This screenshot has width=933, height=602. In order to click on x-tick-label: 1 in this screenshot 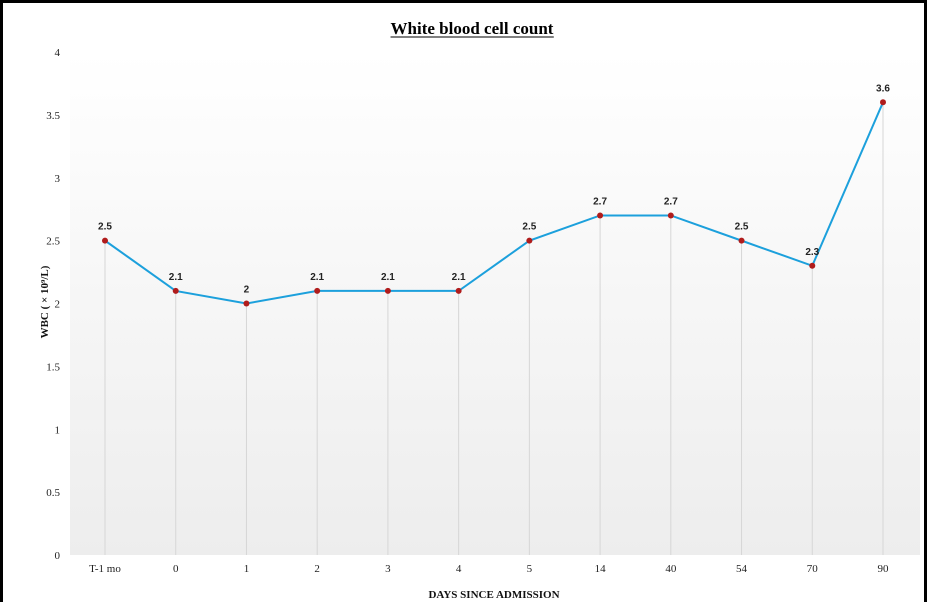, I will do `click(247, 569)`.